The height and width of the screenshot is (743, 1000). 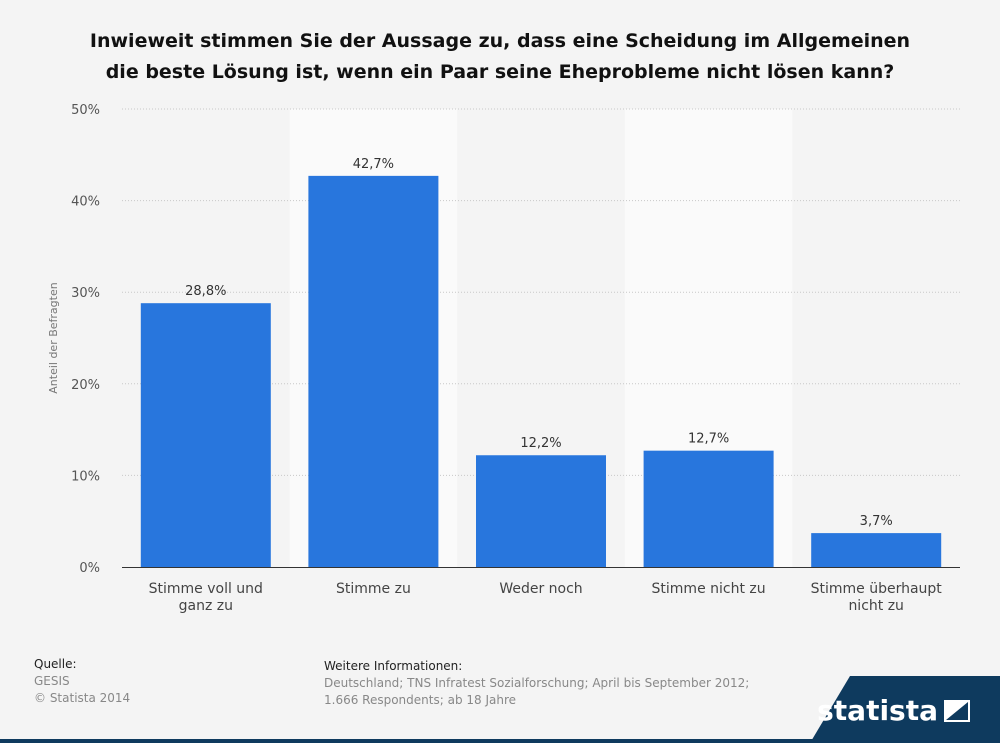 What do you see at coordinates (957, 710) in the screenshot?
I see `statista-logo-icon` at bounding box center [957, 710].